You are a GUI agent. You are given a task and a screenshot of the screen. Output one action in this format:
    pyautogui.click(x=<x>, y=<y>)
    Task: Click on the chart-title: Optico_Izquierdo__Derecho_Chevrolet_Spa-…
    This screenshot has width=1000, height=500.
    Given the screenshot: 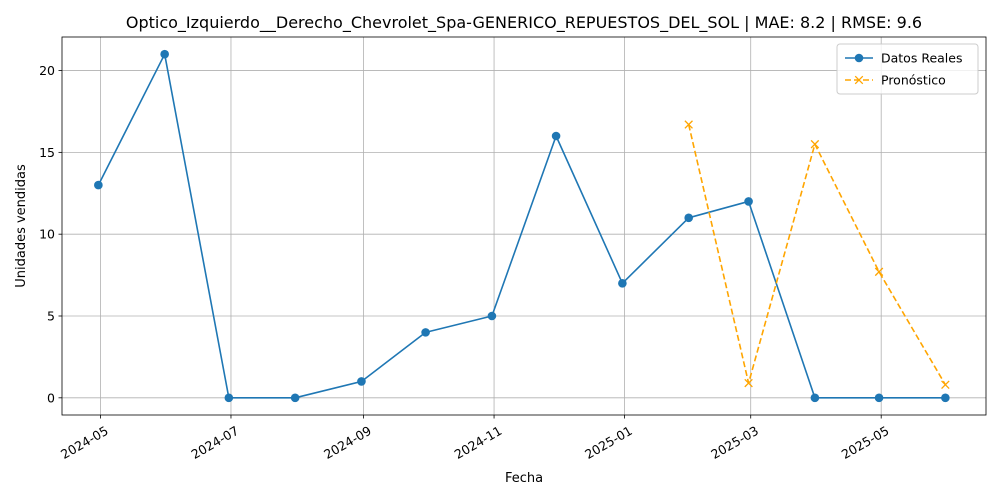 What is the action you would take?
    pyautogui.click(x=524, y=23)
    